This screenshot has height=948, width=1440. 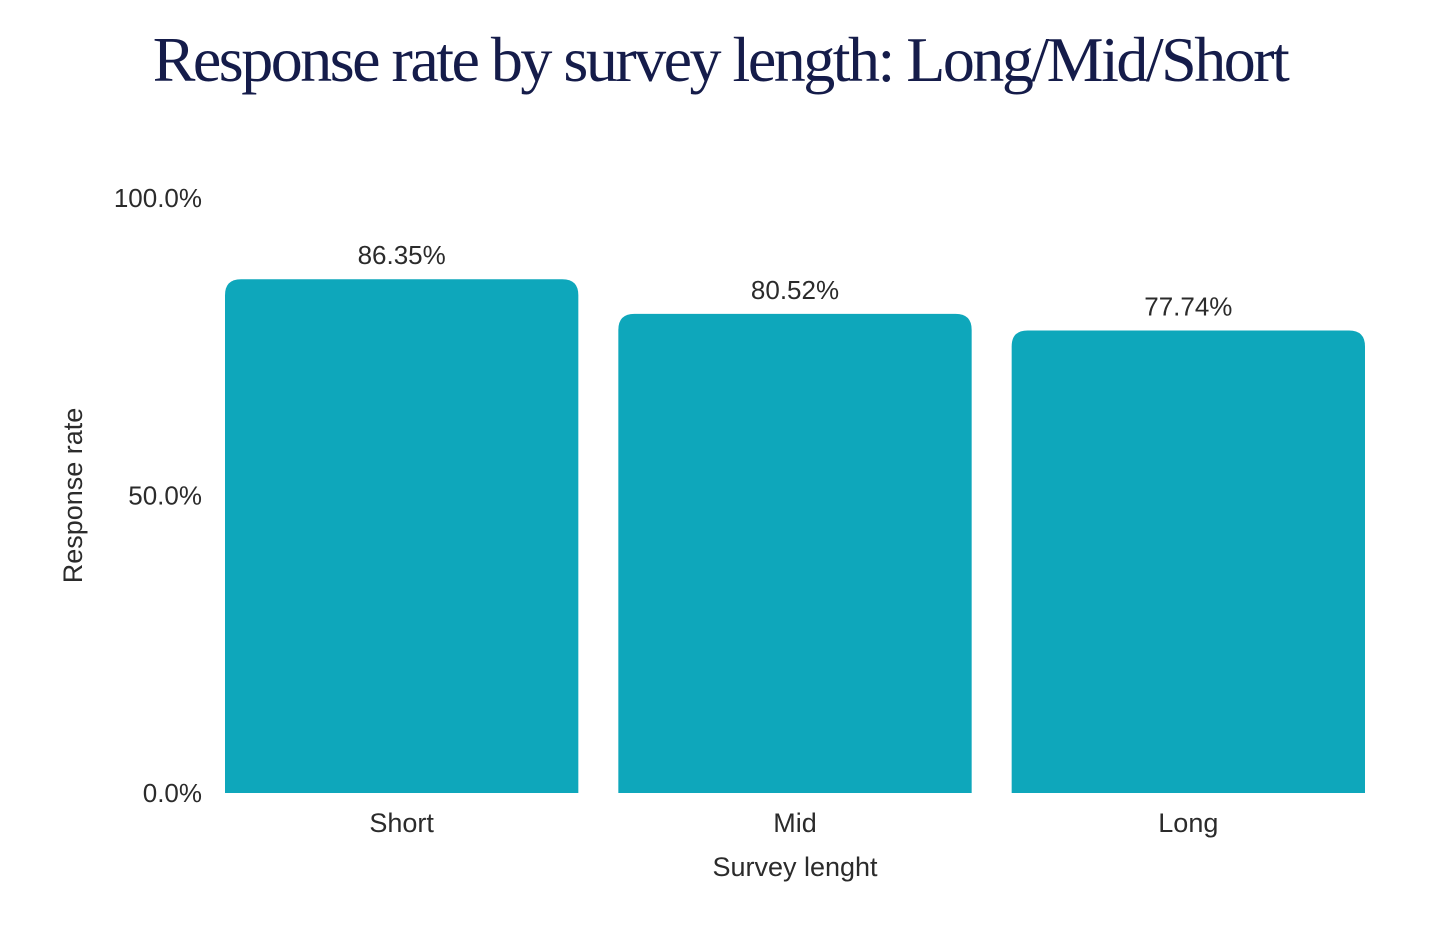 What do you see at coordinates (73, 496) in the screenshot?
I see `y-axis-title: Response rate` at bounding box center [73, 496].